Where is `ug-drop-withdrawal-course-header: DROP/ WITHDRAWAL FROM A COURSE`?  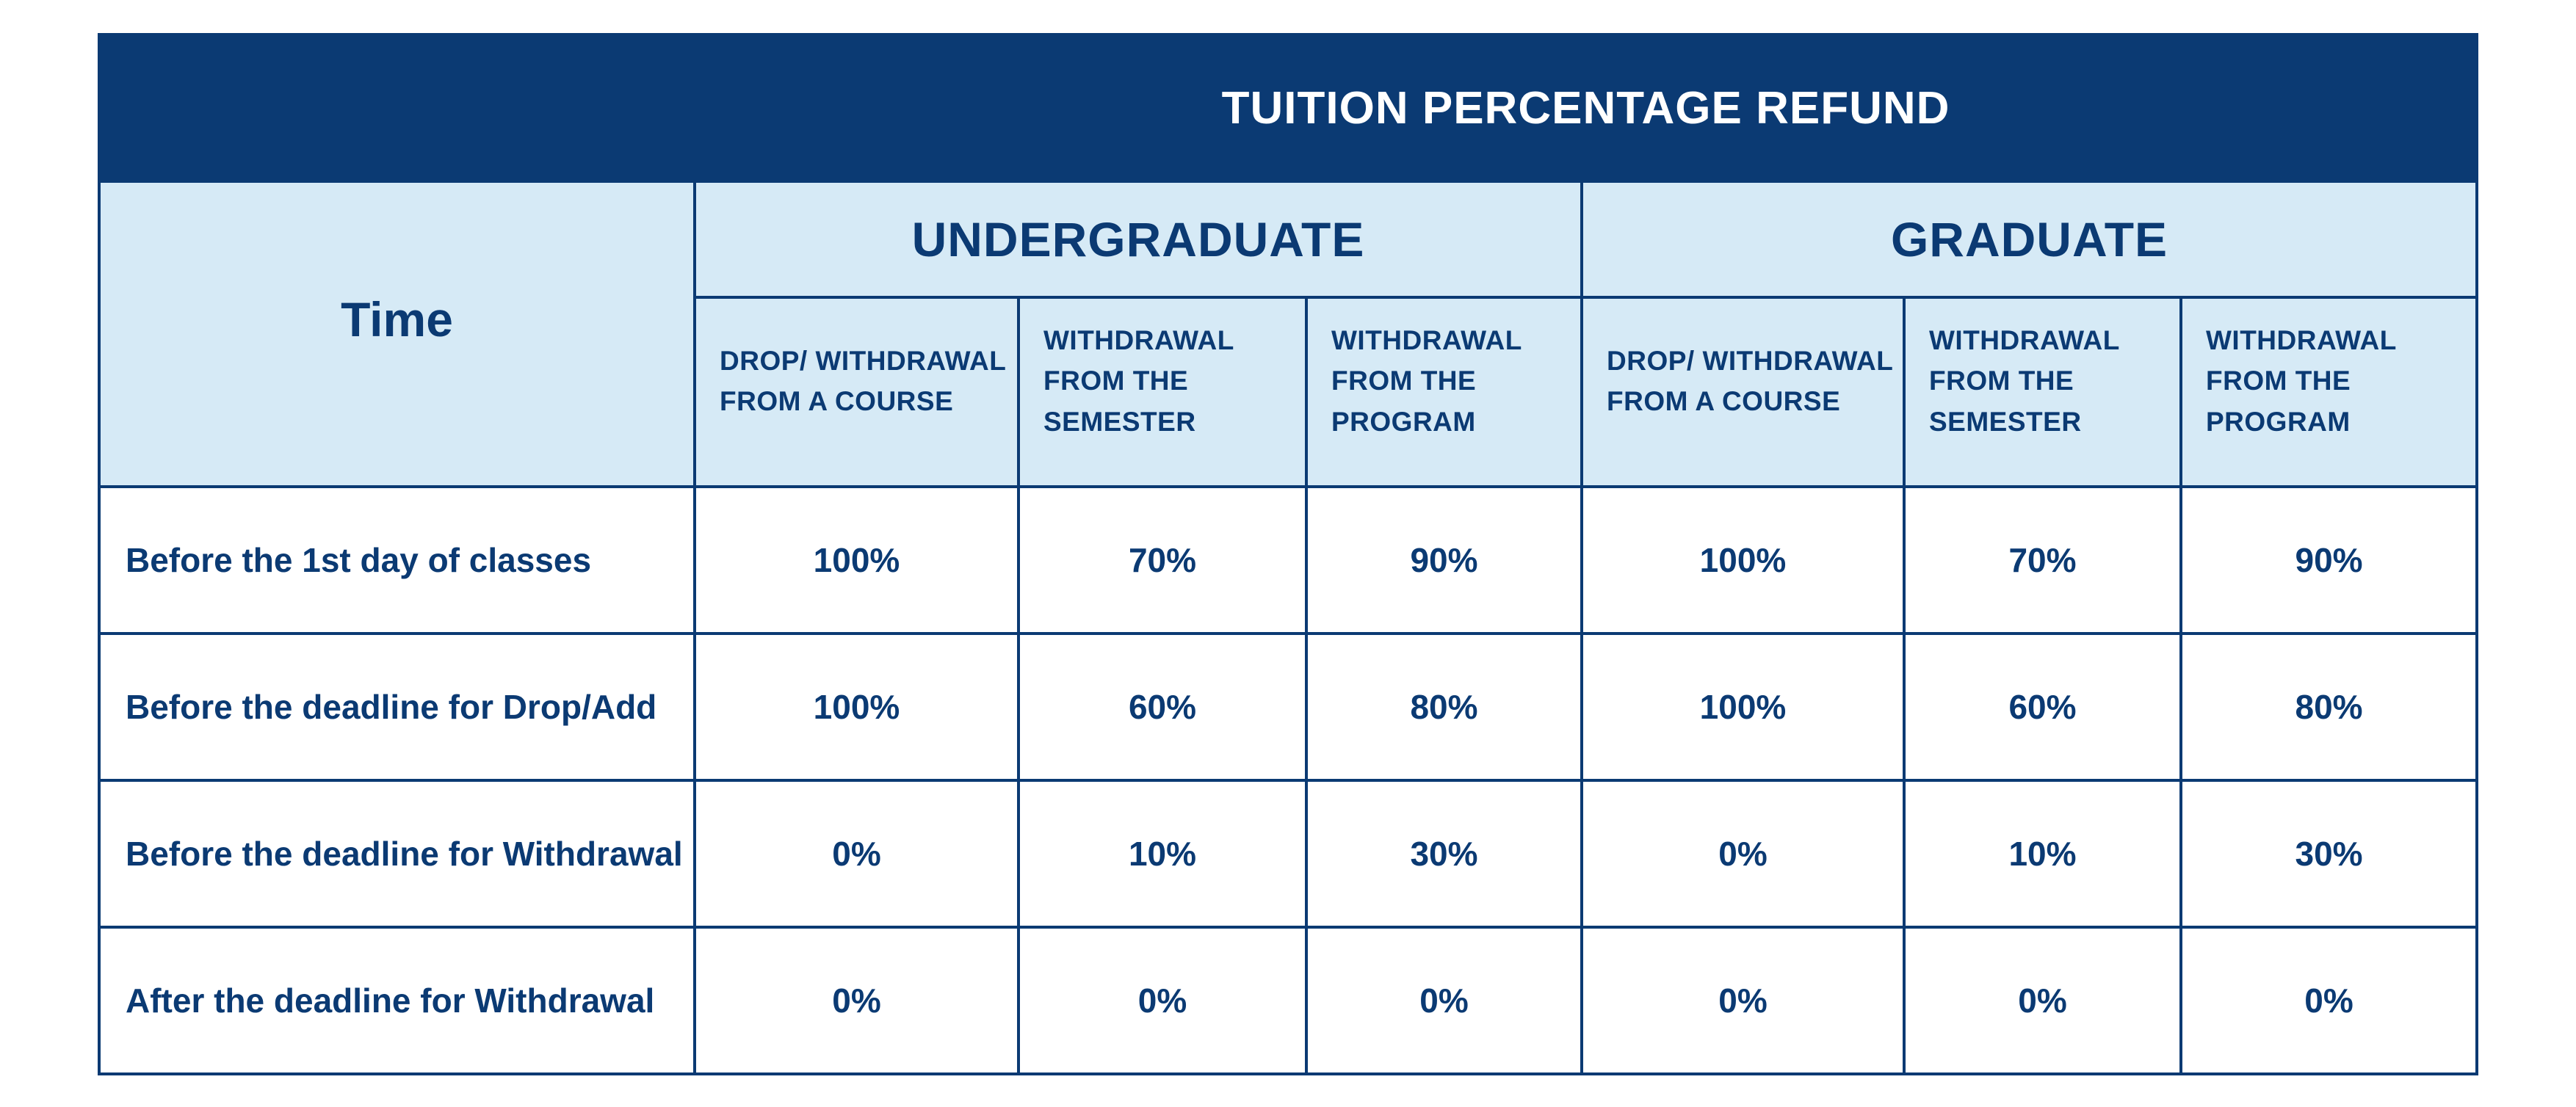 ug-drop-withdrawal-course-header: DROP/ WITHDRAWAL FROM A COURSE is located at coordinates (856, 392).